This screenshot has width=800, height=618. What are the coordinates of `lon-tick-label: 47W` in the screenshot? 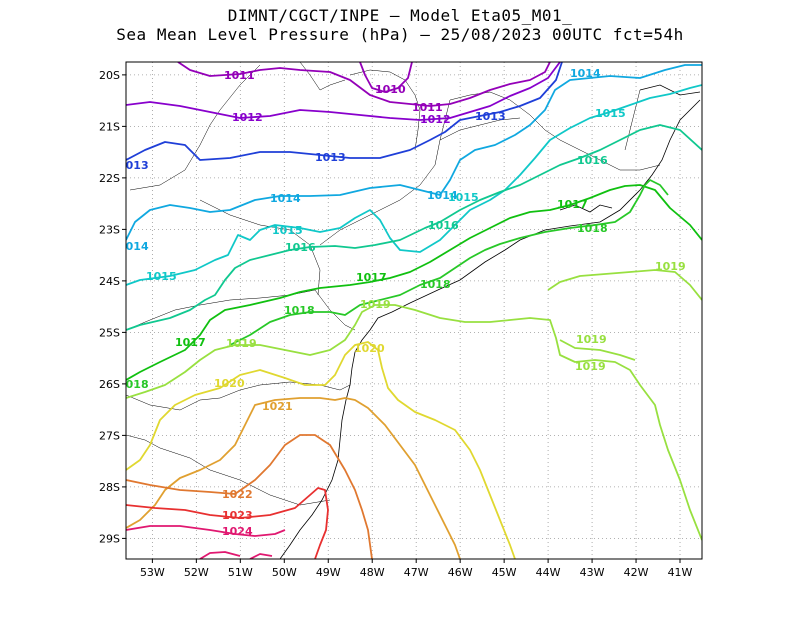 It's located at (416, 572).